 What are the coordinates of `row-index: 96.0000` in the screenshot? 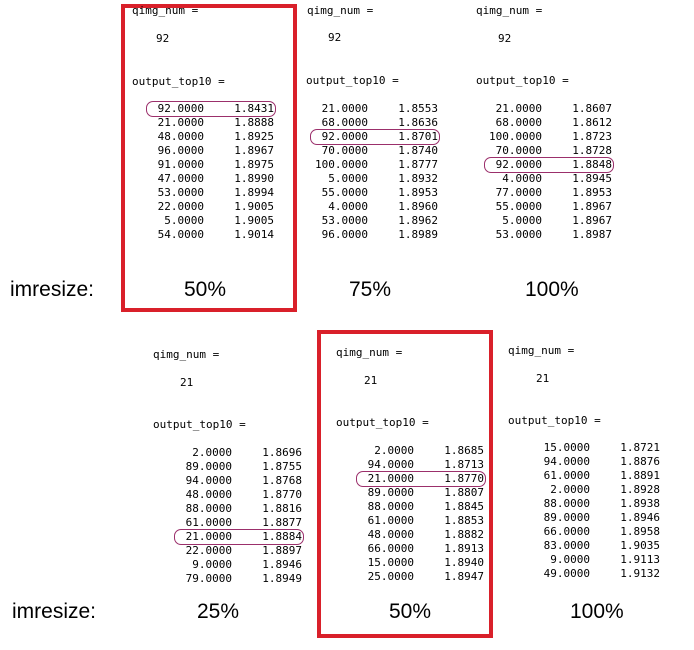 It's located at (180, 150).